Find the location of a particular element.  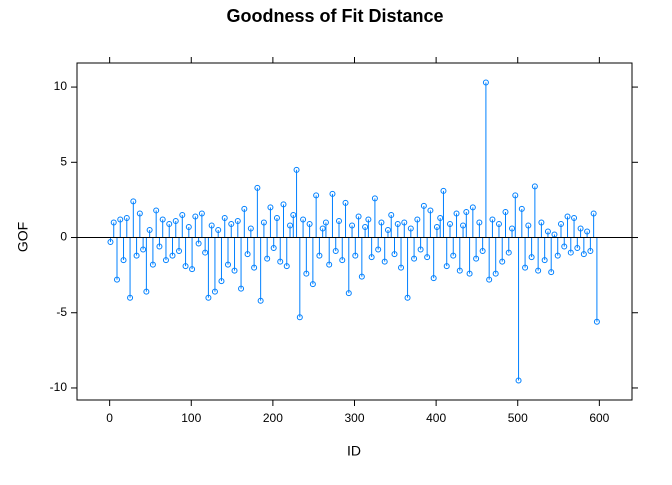

x-axis-label: ID is located at coordinates (354, 451).